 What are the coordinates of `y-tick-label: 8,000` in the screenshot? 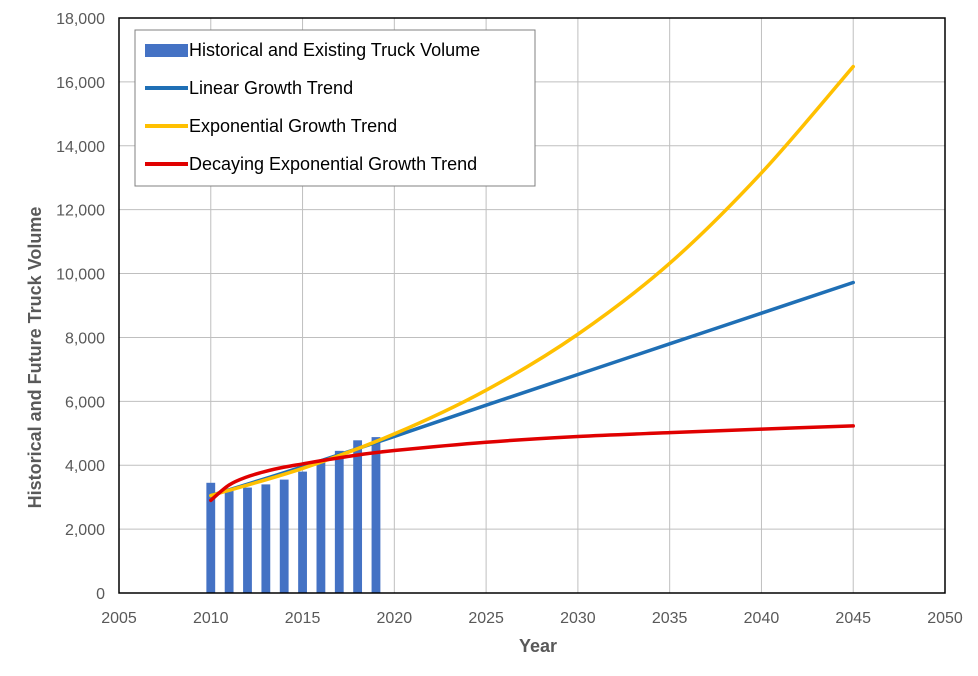 It's located at (85, 338).